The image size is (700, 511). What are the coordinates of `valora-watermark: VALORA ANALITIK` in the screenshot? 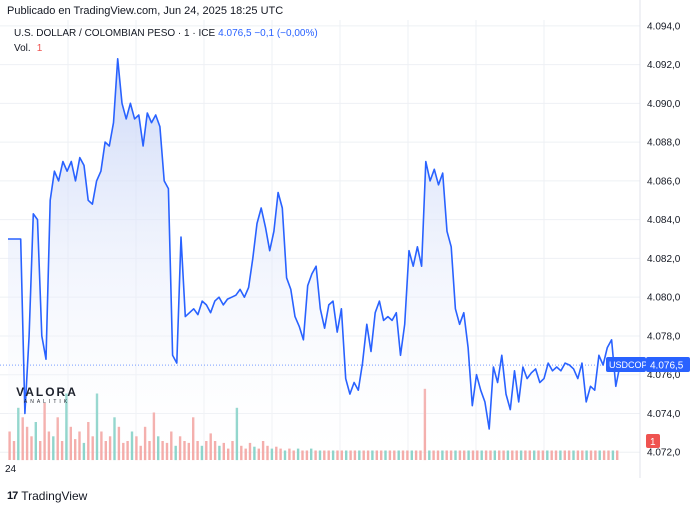 It's located at (47, 395).